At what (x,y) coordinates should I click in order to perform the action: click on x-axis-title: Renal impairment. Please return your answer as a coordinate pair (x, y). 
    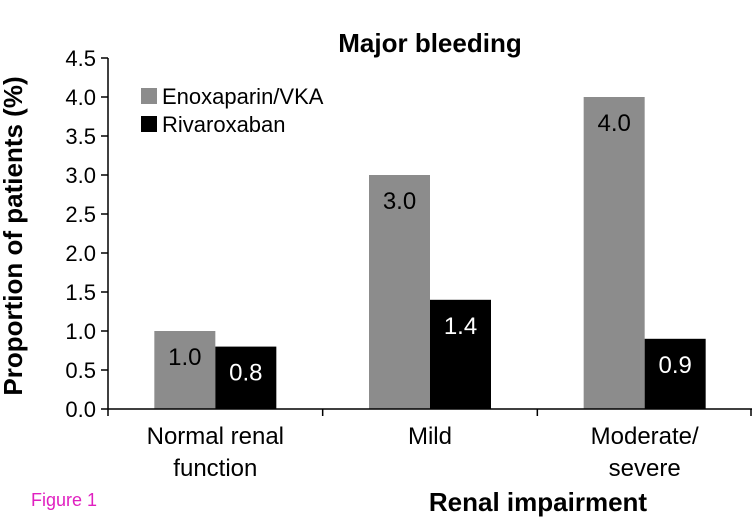
    Looking at the image, I should click on (538, 502).